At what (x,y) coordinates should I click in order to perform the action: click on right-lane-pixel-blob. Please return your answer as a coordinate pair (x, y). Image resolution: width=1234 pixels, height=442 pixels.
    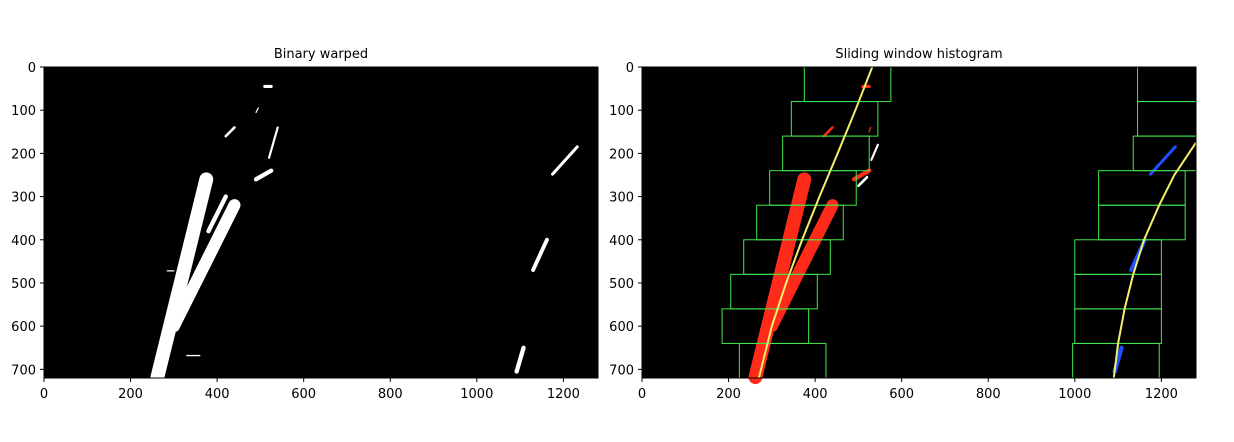
    Looking at the image, I should click on (1163, 160).